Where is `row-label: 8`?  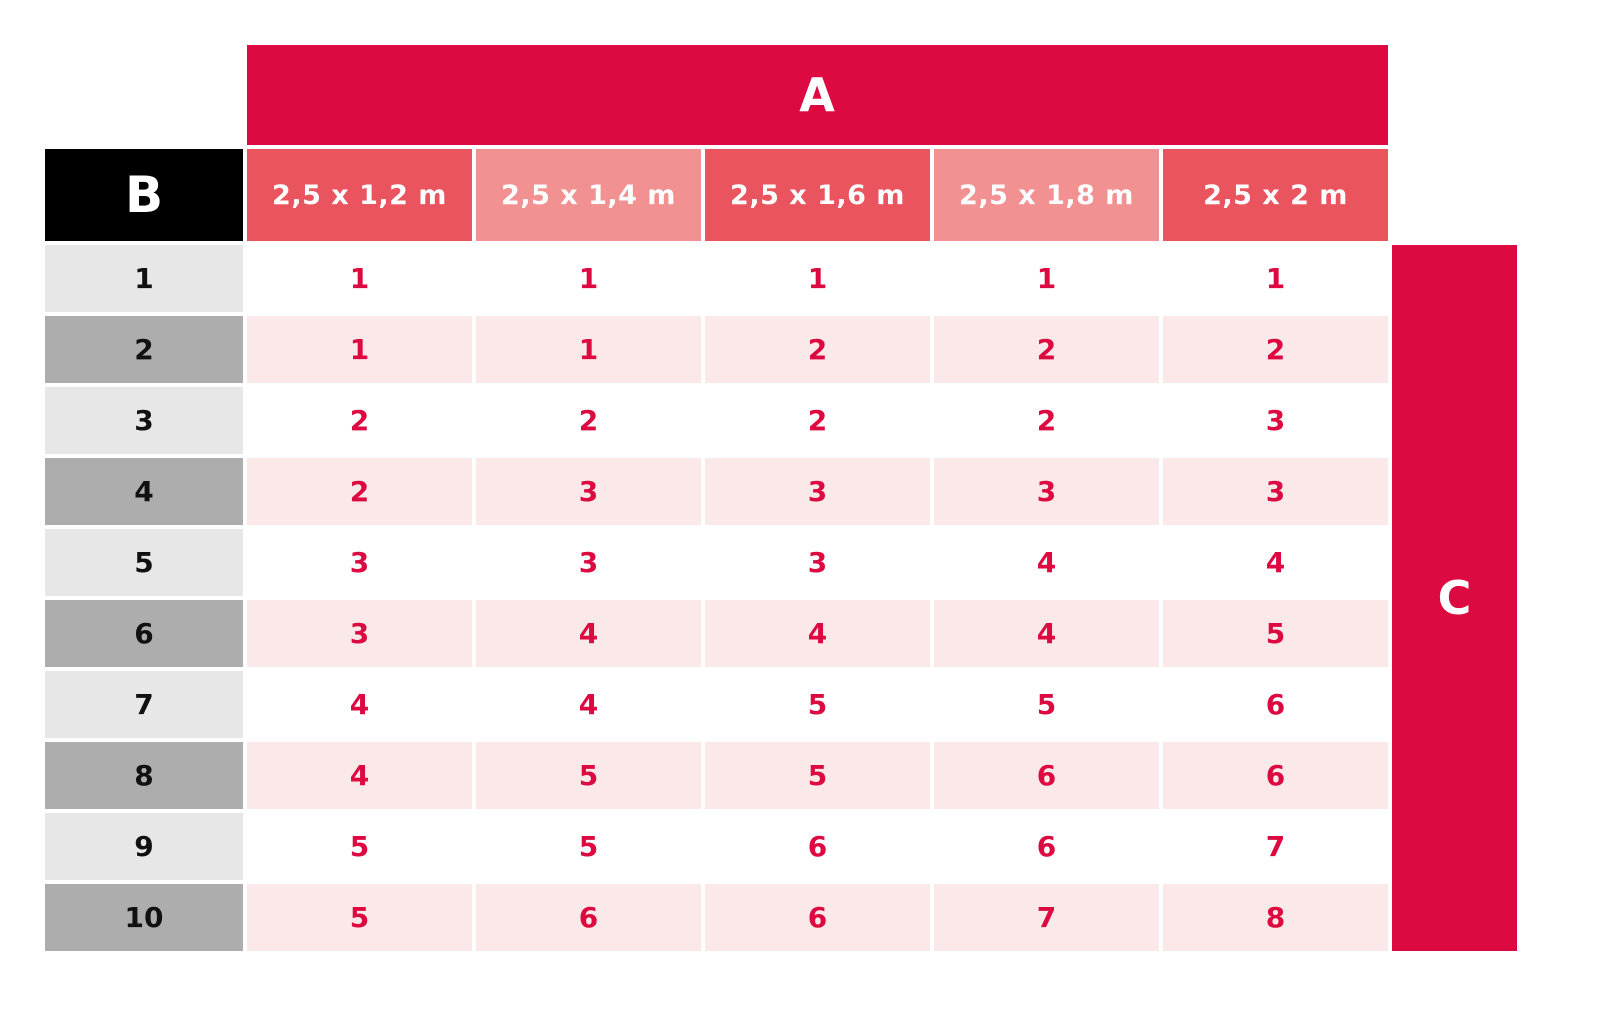
row-label: 8 is located at coordinates (144, 775).